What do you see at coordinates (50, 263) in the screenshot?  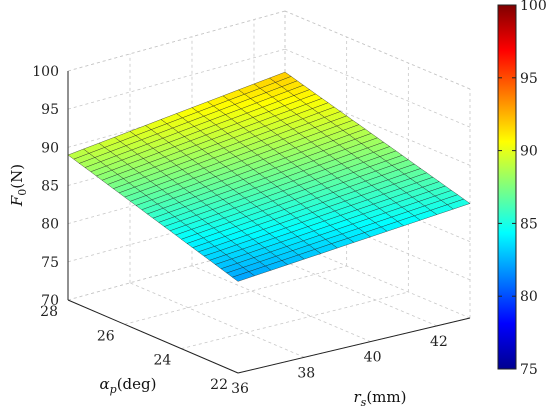 I see `z-tick-label: 75` at bounding box center [50, 263].